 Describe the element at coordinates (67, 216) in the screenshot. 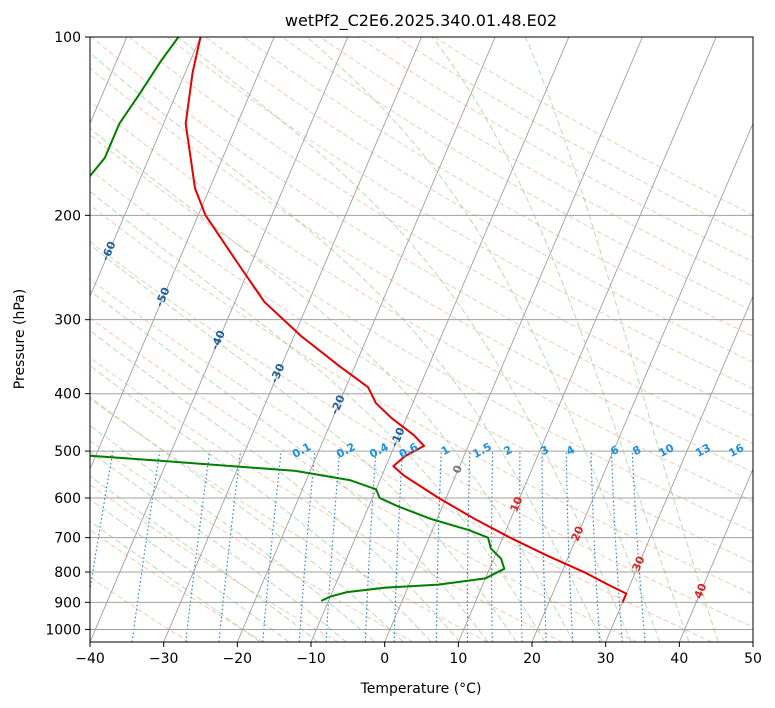

I see `y-tick-label: 200` at that location.